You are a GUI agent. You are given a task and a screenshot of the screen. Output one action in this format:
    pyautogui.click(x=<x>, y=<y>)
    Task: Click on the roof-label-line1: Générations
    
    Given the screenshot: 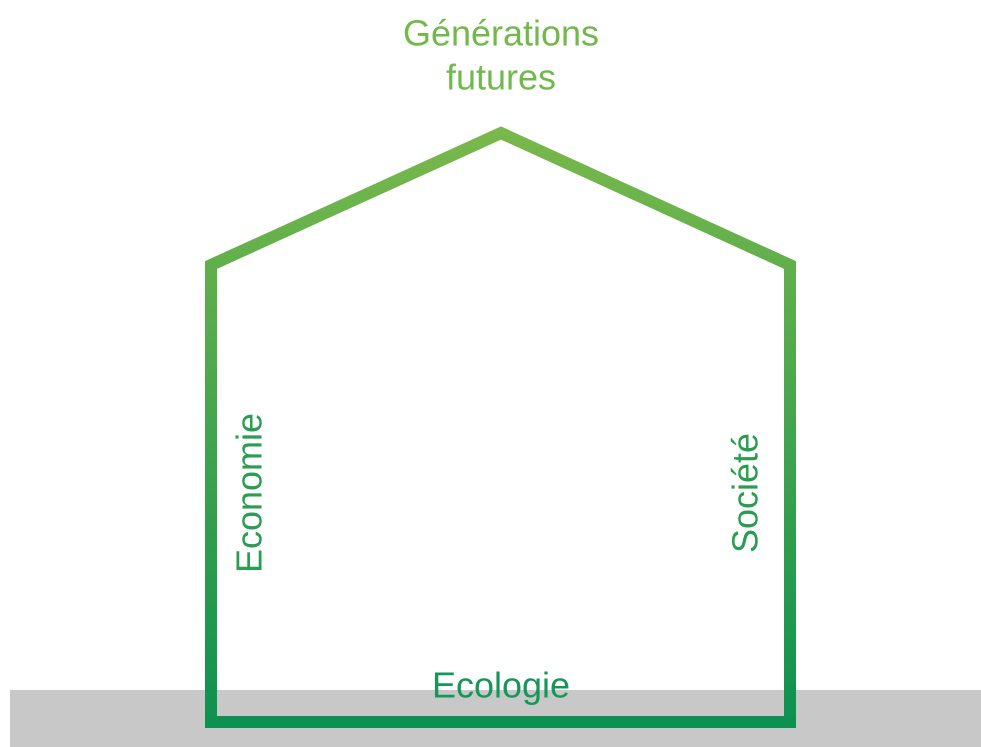 What is the action you would take?
    pyautogui.click(x=501, y=33)
    